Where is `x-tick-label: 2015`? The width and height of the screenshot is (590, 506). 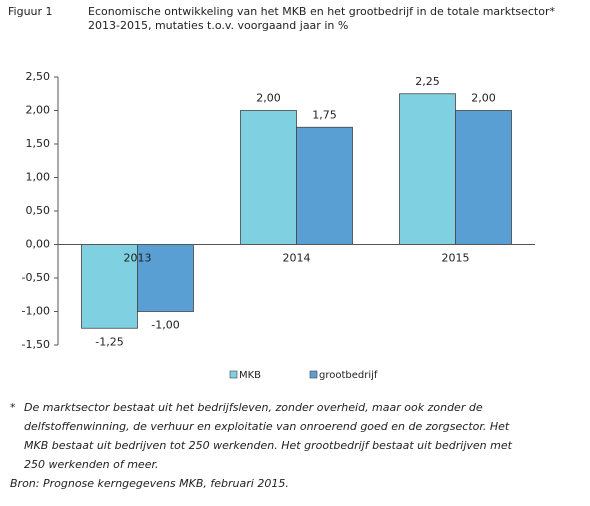
x-tick-label: 2015 is located at coordinates (456, 258).